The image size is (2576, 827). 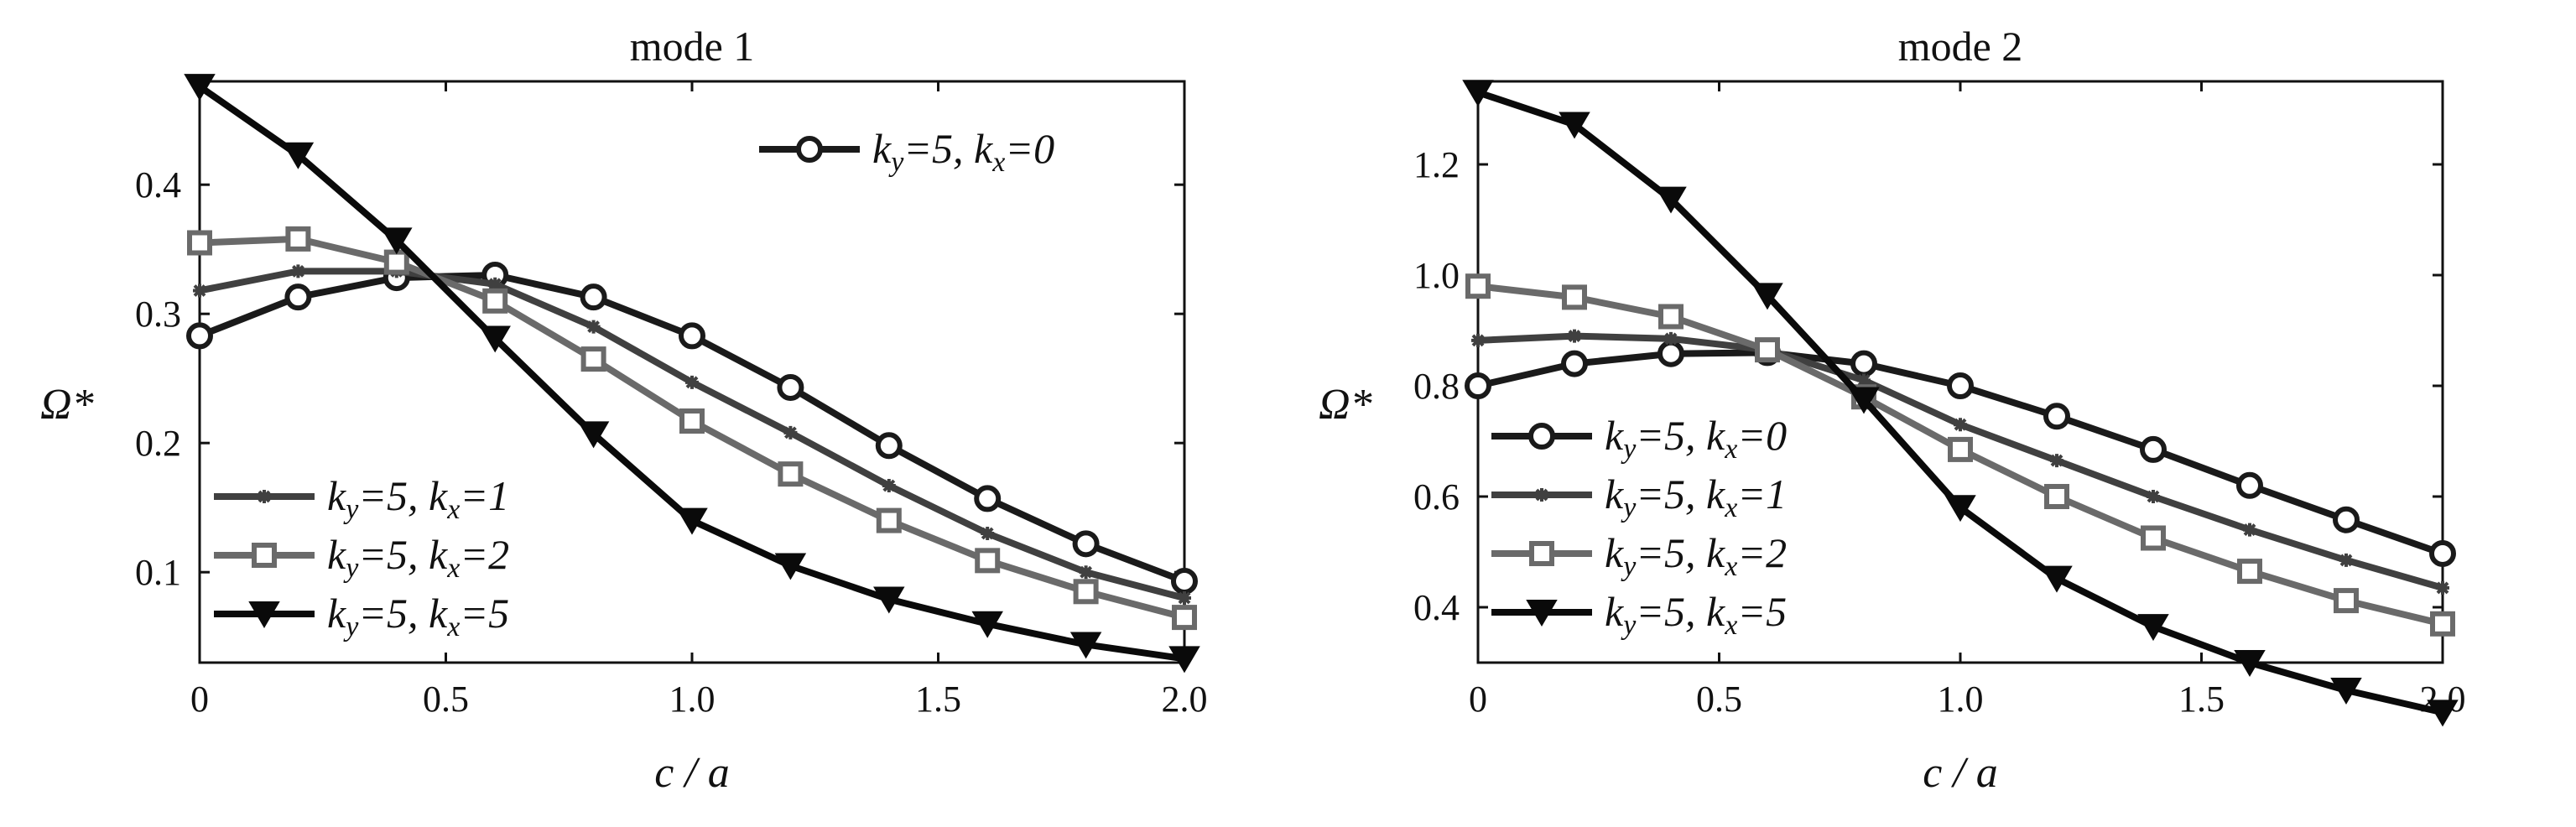 I want to click on y-tick-label: 0.6, so click(x=1436, y=497).